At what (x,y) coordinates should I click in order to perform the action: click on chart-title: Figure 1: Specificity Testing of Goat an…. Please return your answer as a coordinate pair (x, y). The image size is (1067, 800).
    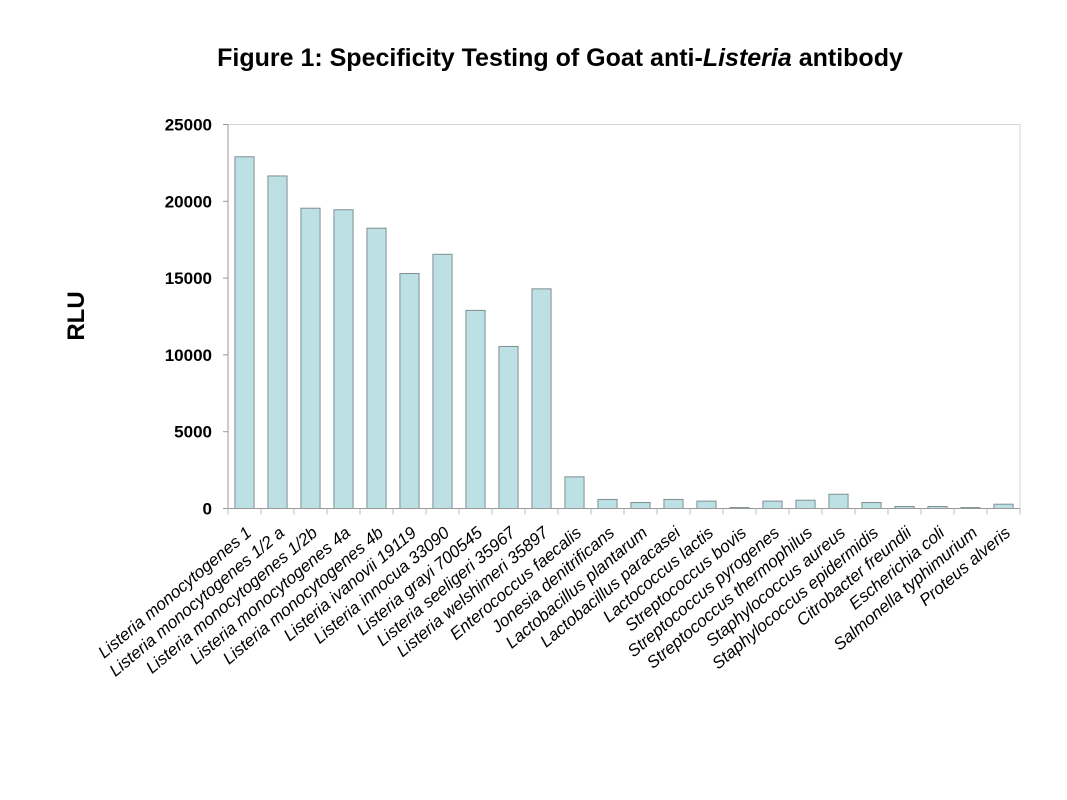
    Looking at the image, I should click on (533, 58).